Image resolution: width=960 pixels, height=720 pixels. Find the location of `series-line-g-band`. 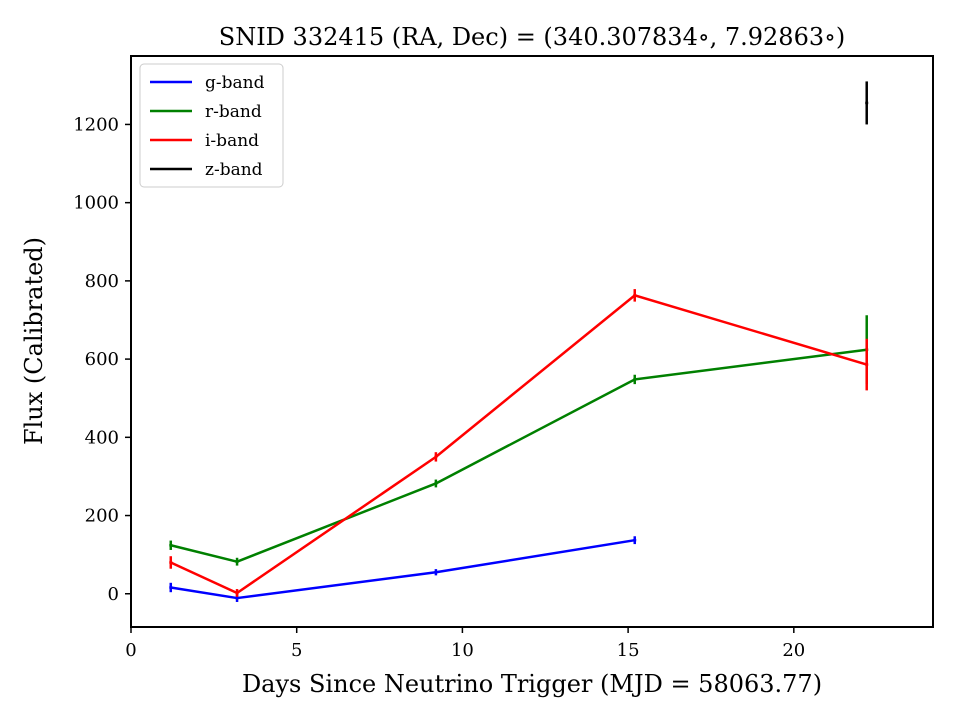

series-line-g-band is located at coordinates (402, 569).